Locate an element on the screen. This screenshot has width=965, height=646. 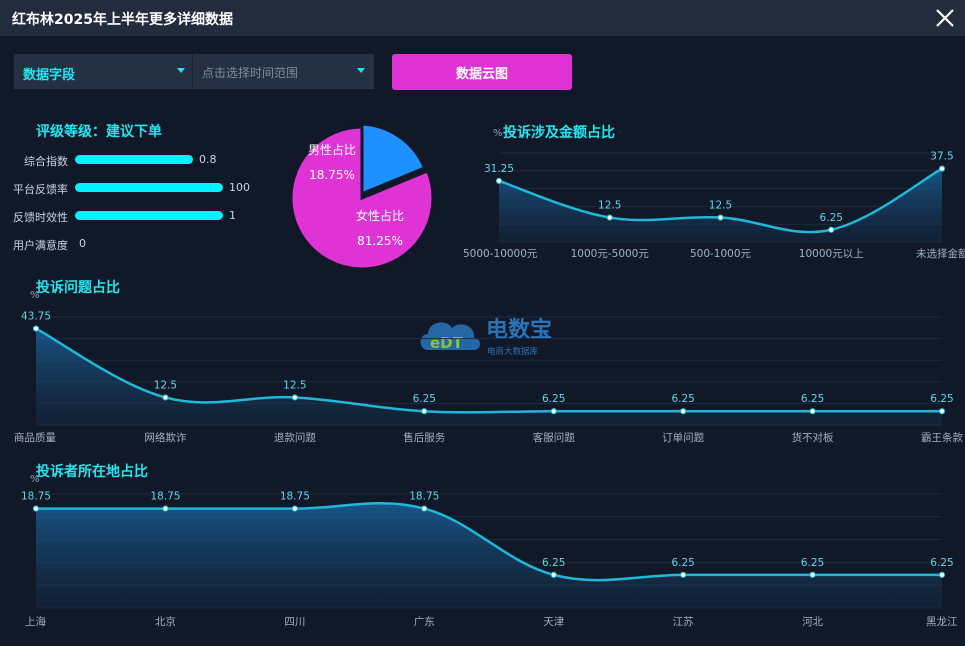
rating-label: 用户满意度 is located at coordinates (40, 245).